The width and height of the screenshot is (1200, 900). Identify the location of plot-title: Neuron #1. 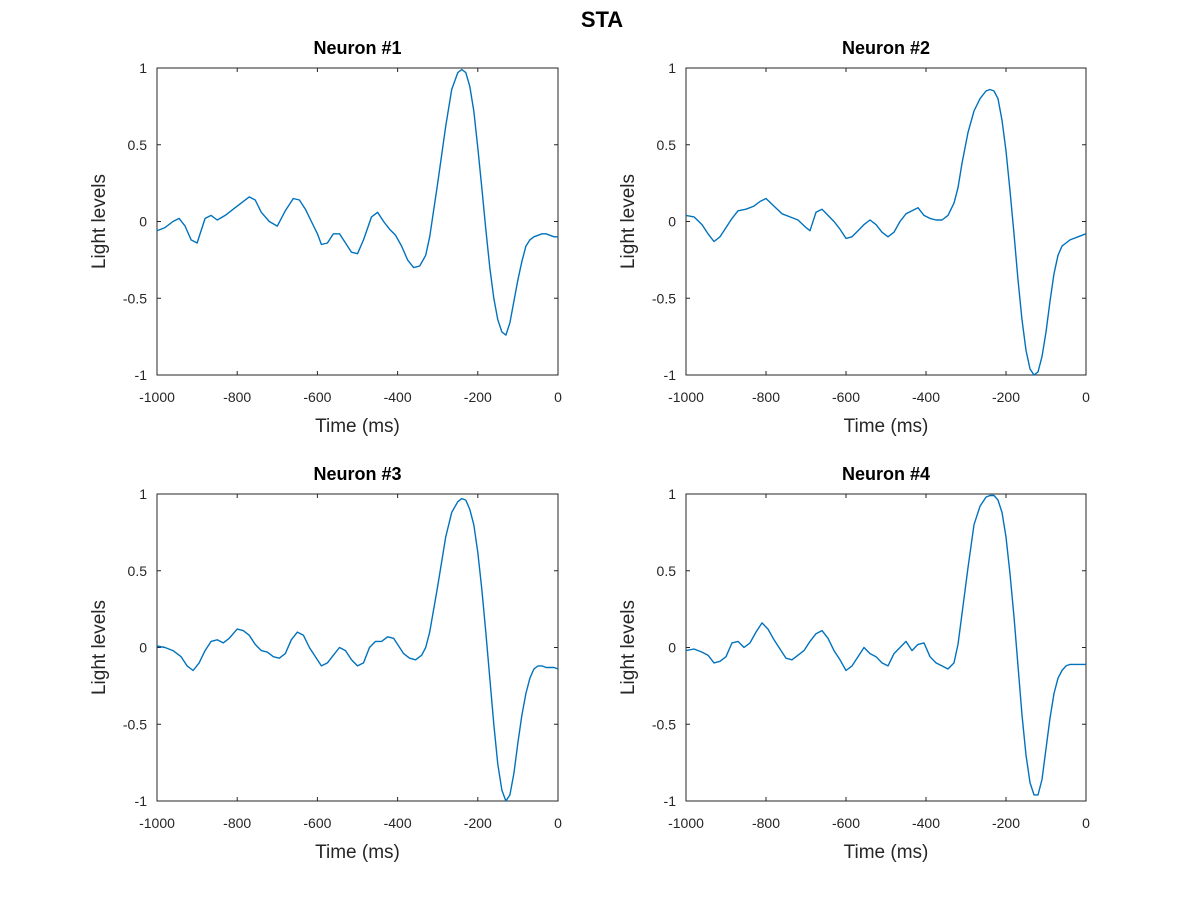
(357, 48).